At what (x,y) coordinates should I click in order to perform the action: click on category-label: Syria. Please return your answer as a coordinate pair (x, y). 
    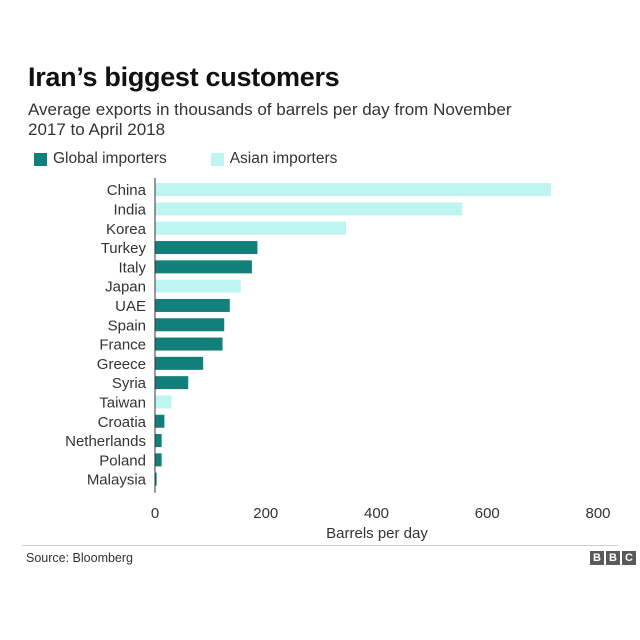
    Looking at the image, I should click on (129, 383).